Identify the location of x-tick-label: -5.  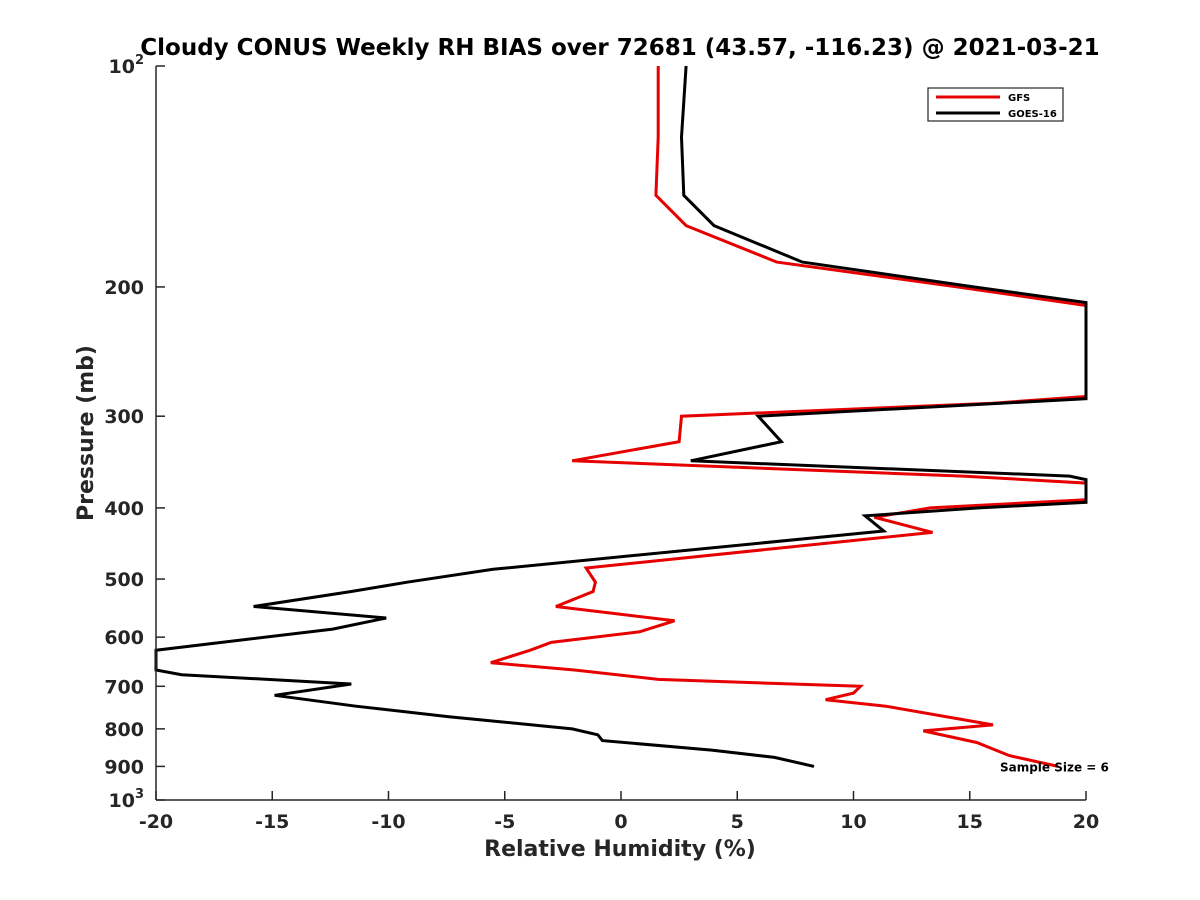
(504, 822).